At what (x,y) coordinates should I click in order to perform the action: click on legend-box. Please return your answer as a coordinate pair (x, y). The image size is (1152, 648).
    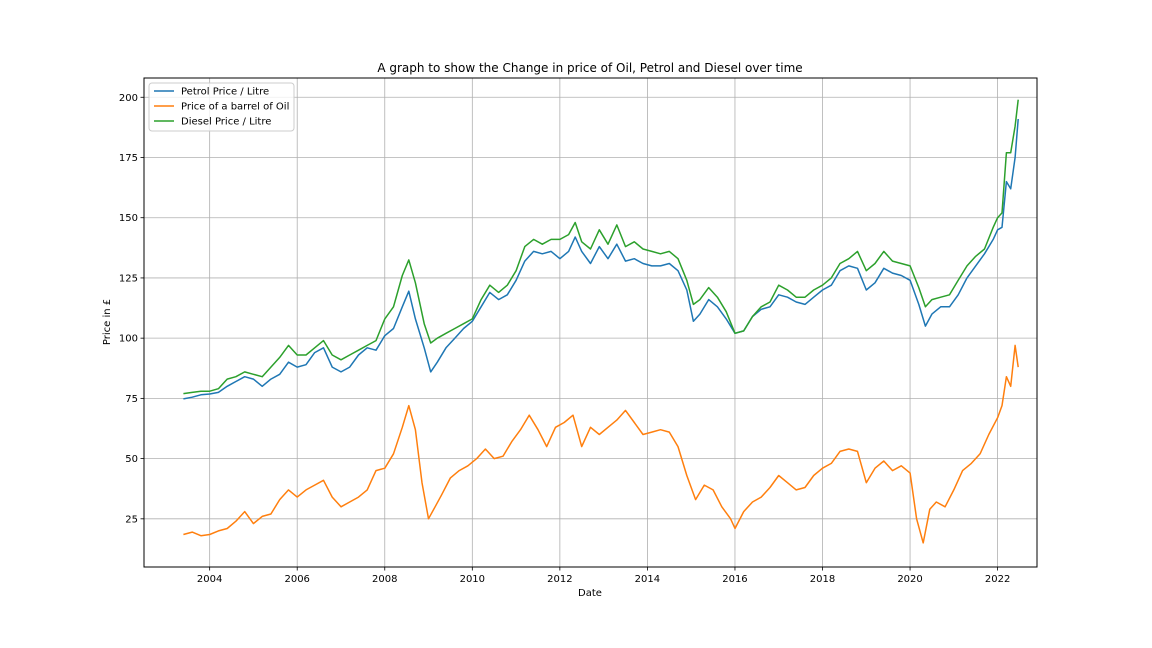
    Looking at the image, I should click on (221, 107).